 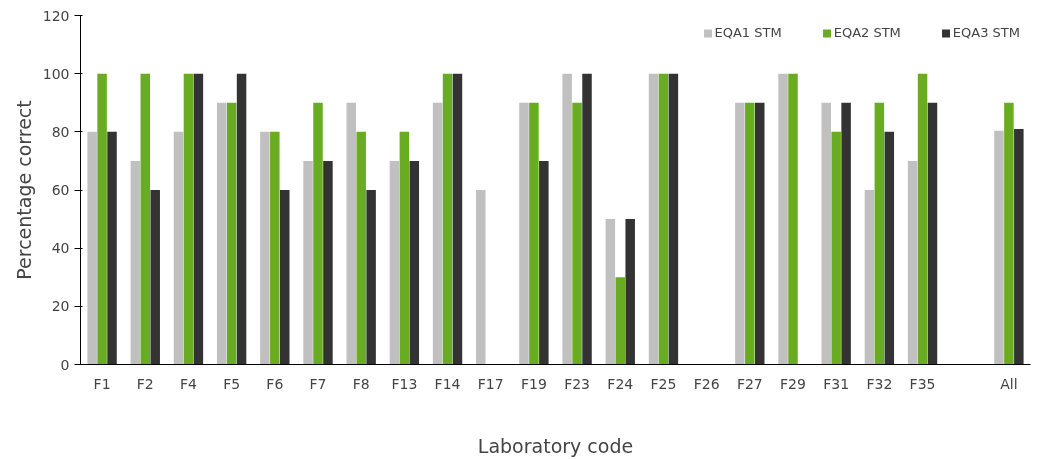 I want to click on x-tick-label: F35, so click(x=922, y=383).